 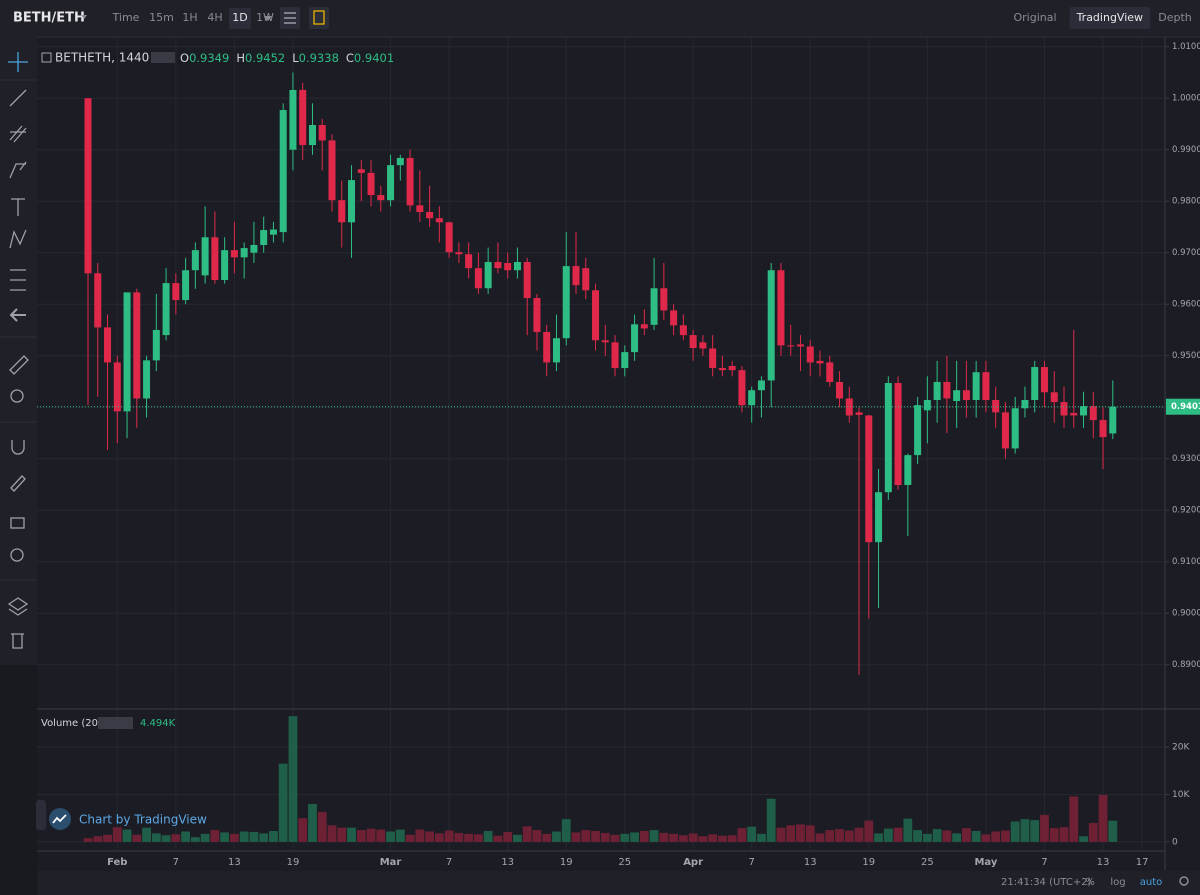 I want to click on x-tick-label: 13, so click(x=507, y=862).